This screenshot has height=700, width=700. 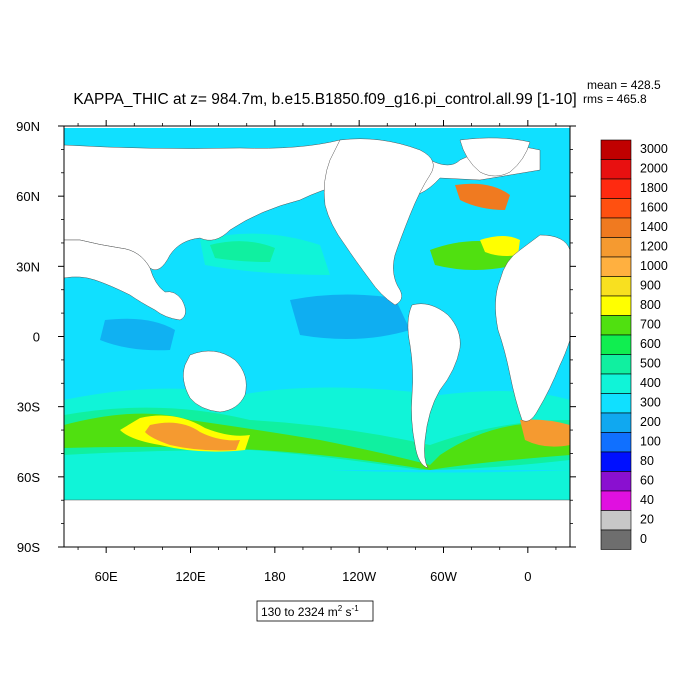 What do you see at coordinates (28, 196) in the screenshot?
I see `y-tick-label: 60N` at bounding box center [28, 196].